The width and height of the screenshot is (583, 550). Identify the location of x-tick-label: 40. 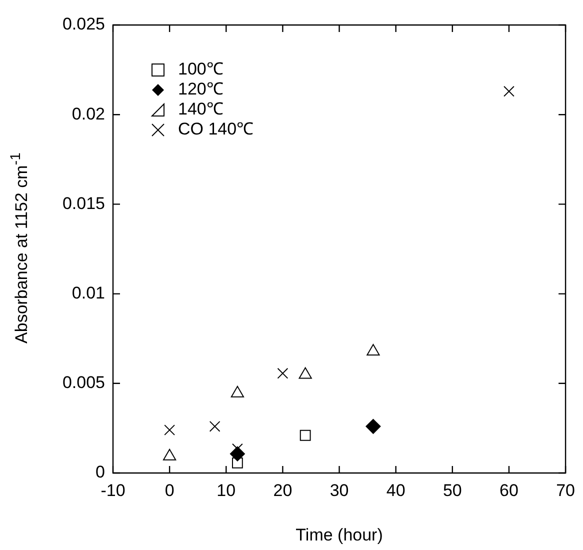
(396, 490).